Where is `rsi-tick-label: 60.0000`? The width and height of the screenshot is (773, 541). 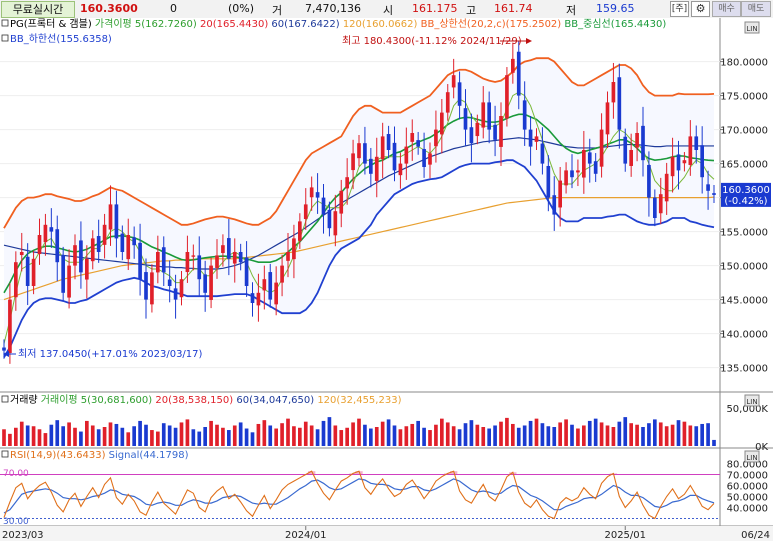 rsi-tick-label: 60.0000 is located at coordinates (747, 487).